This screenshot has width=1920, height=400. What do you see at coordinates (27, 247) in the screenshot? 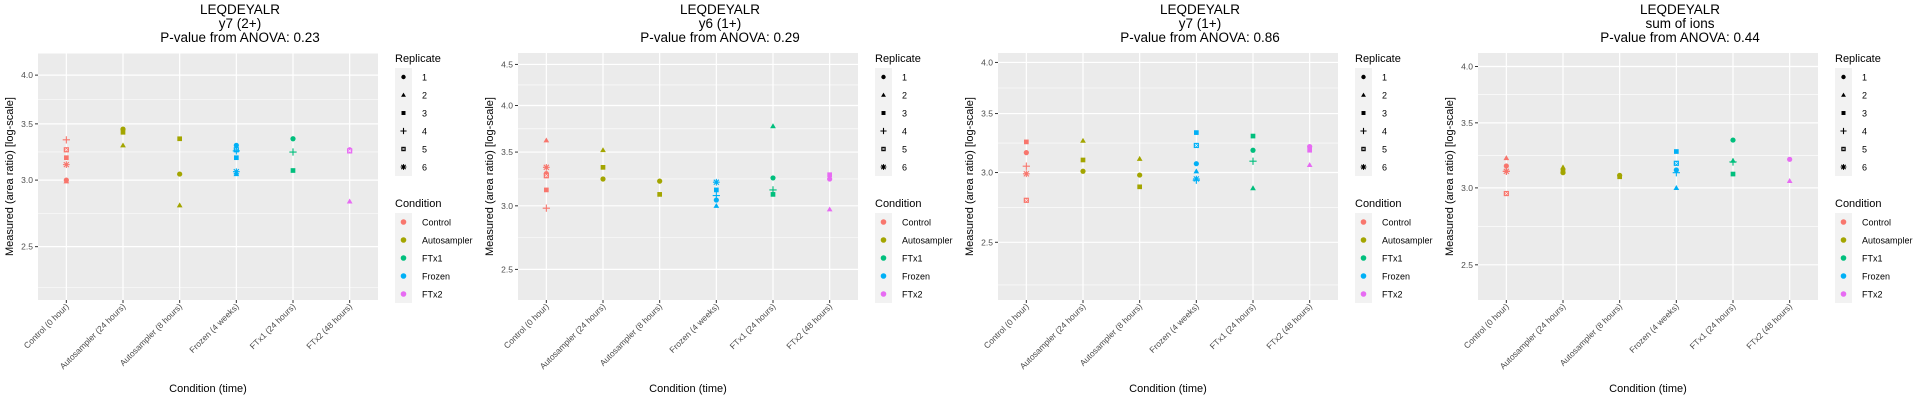
I see `y-tick-label: 2.5` at bounding box center [27, 247].